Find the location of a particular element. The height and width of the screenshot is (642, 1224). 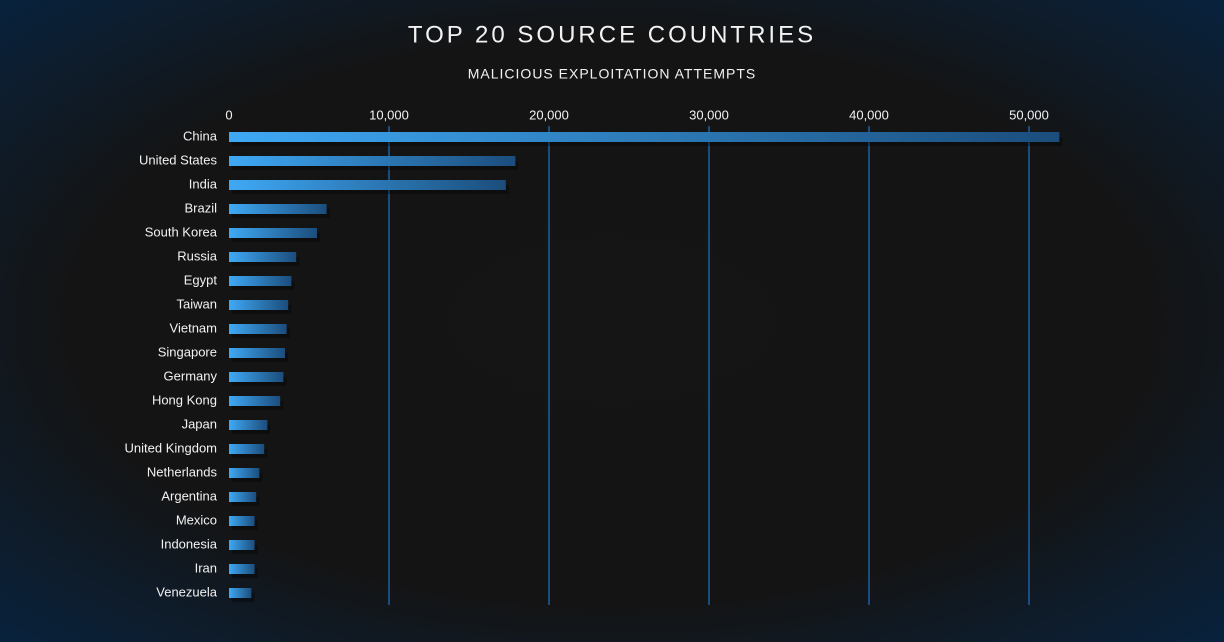

y-tick-label: China is located at coordinates (200, 135).